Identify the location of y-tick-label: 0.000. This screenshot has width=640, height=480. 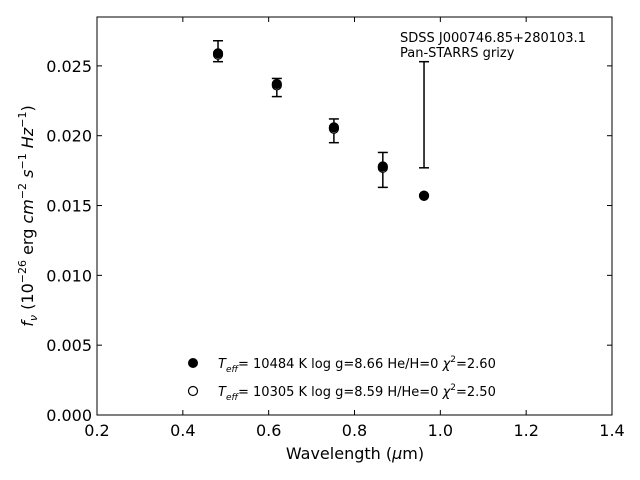
(69, 415).